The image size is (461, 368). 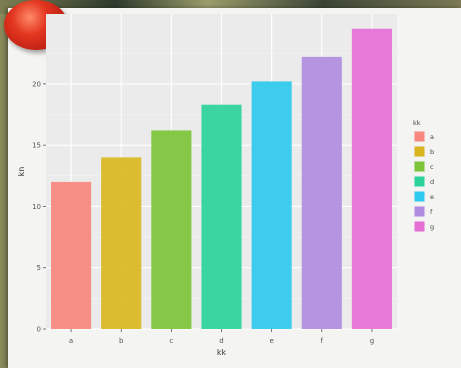 What do you see at coordinates (432, 137) in the screenshot?
I see `legend-label: a` at bounding box center [432, 137].